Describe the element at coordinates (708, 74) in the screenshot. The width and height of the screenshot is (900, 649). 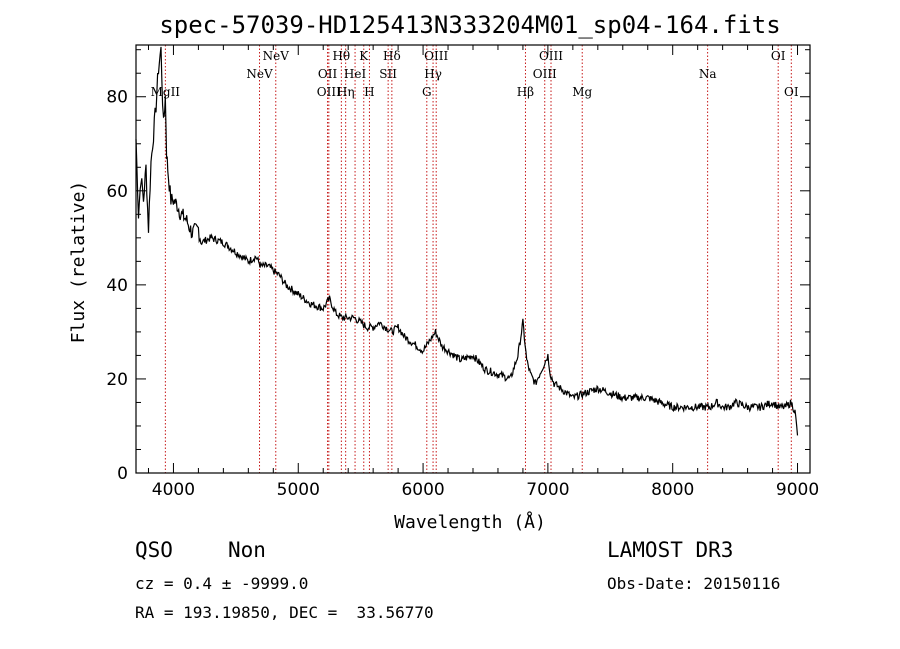
I see `emission-line-label: Na` at that location.